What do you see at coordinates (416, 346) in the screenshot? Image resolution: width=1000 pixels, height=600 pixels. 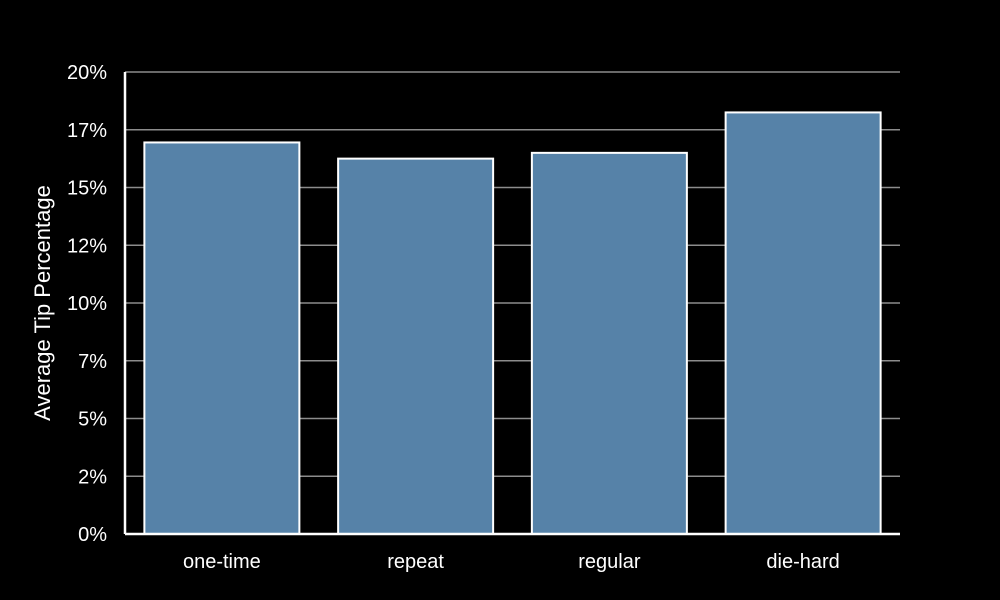 I see `bar-repeat` at bounding box center [416, 346].